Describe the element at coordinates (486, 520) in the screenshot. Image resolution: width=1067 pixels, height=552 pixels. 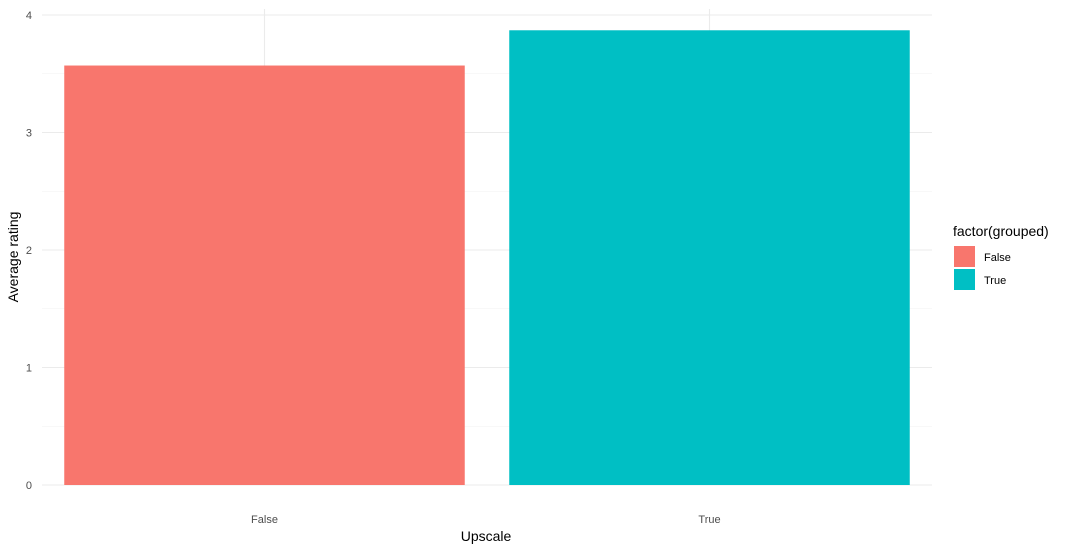
I see `x-axis-ticks: False True` at that location.